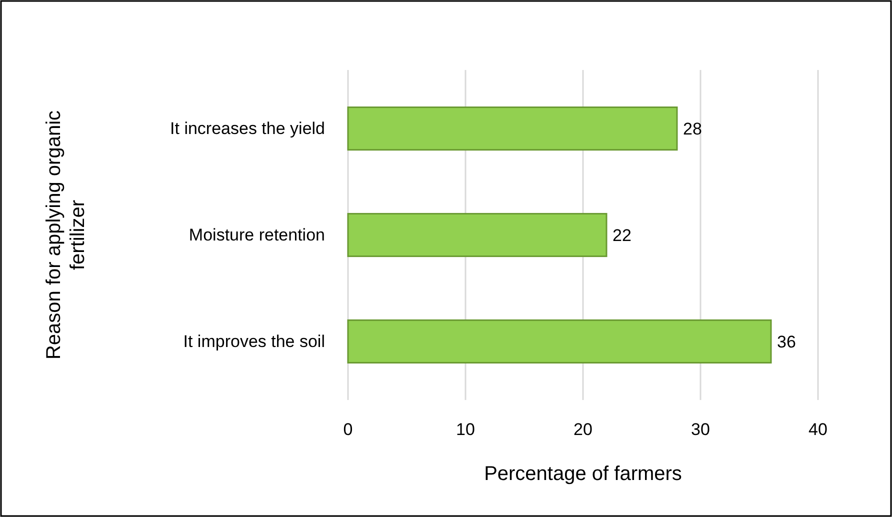 The width and height of the screenshot is (892, 517). What do you see at coordinates (348, 430) in the screenshot?
I see `x-tick-label: 0` at bounding box center [348, 430].